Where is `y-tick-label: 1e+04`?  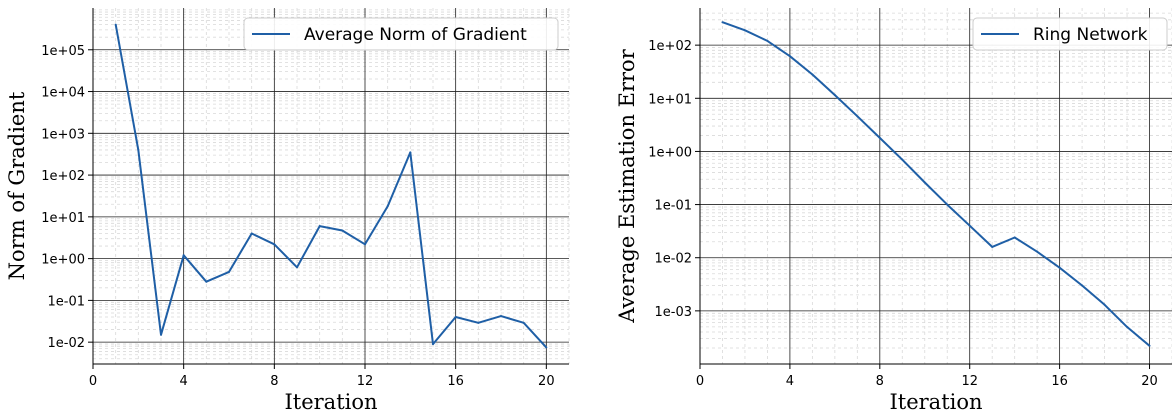
y-tick-label: 1e+04 is located at coordinates (63, 93).